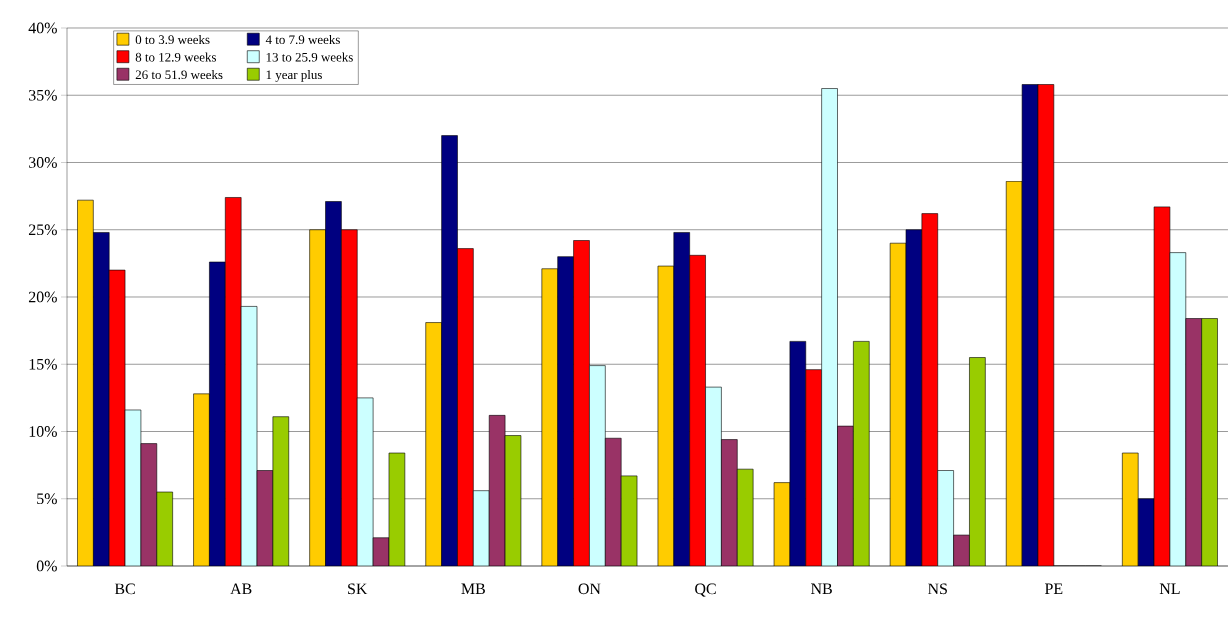 Image resolution: width=1228 pixels, height=618 pixels. I want to click on y-tick-label: 15%, so click(43, 364).